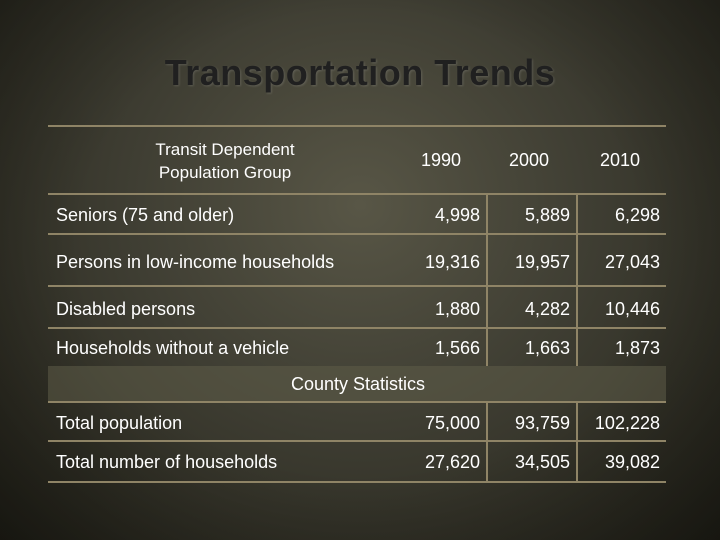  Describe the element at coordinates (357, 126) in the screenshot. I see `table-top-rule` at that location.